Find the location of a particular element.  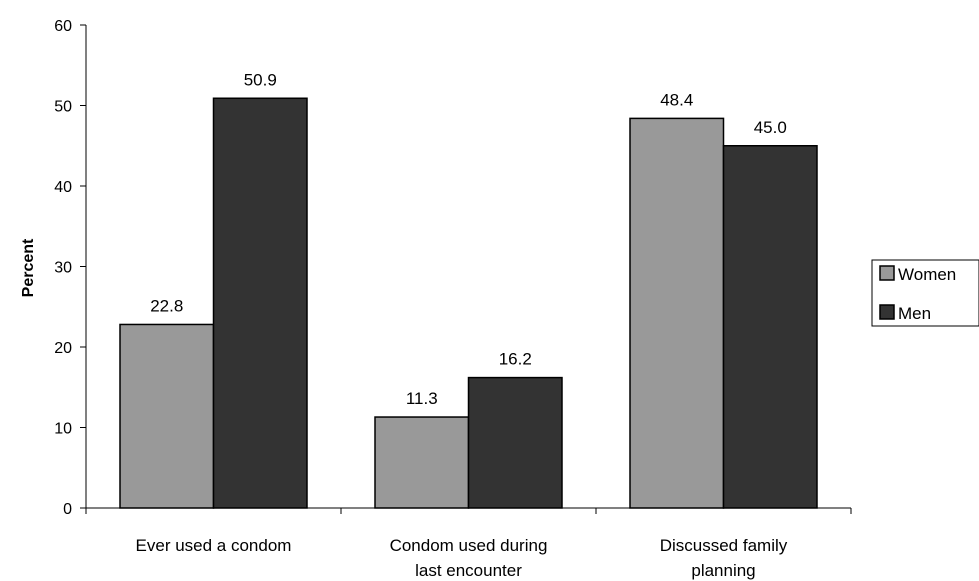

y-tick-label: 20 is located at coordinates (63, 348).